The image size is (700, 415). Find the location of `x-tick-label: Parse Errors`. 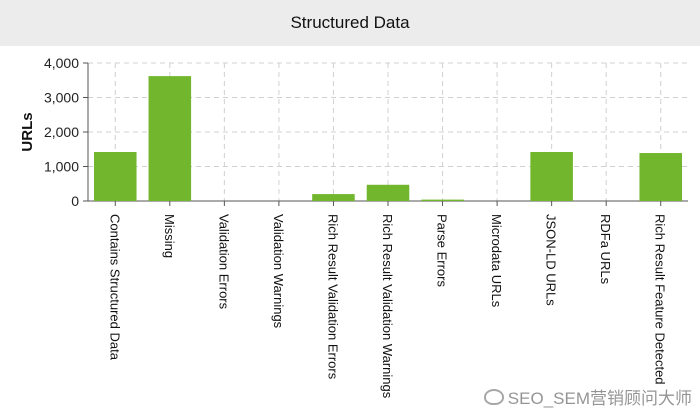

x-tick-label: Parse Errors is located at coordinates (442, 250).